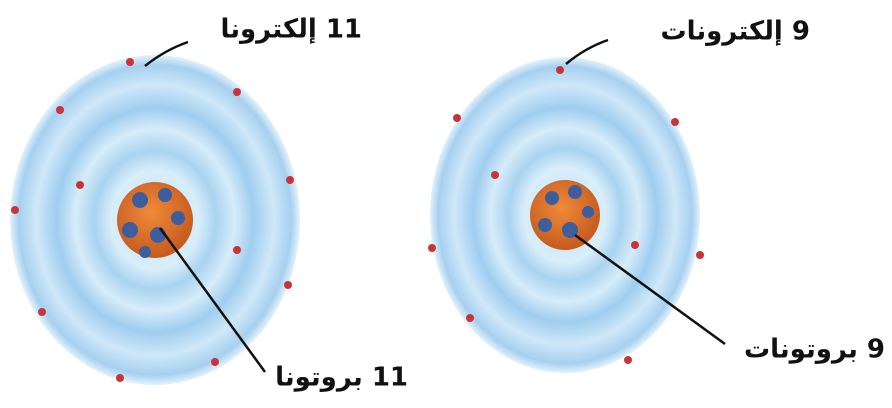  Describe the element at coordinates (341, 378) in the screenshot. I see `protons-label: 11 بروتونا` at that location.